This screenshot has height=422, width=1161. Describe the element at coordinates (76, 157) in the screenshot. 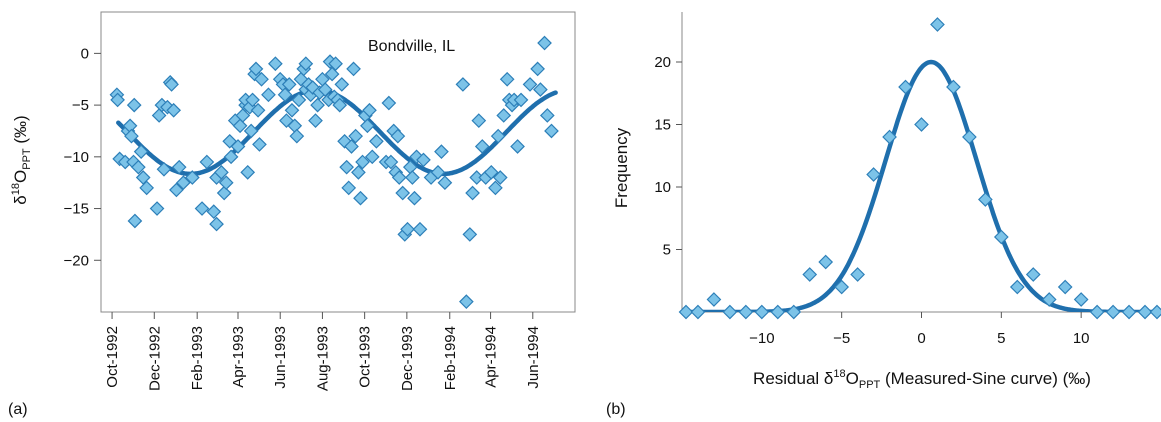

I see `plot-a-y-tick-label: −10` at that location.